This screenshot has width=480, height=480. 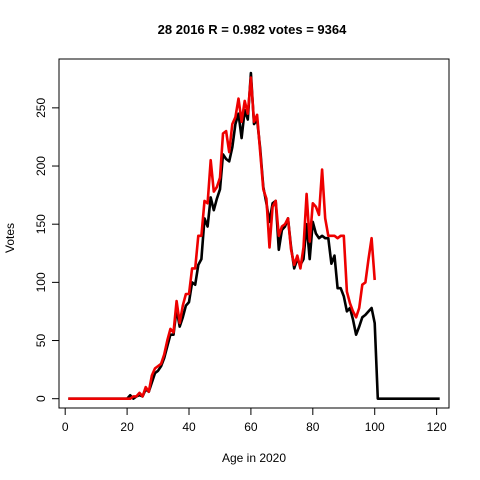 What do you see at coordinates (127, 427) in the screenshot?
I see `x-tick-label: 20` at bounding box center [127, 427].